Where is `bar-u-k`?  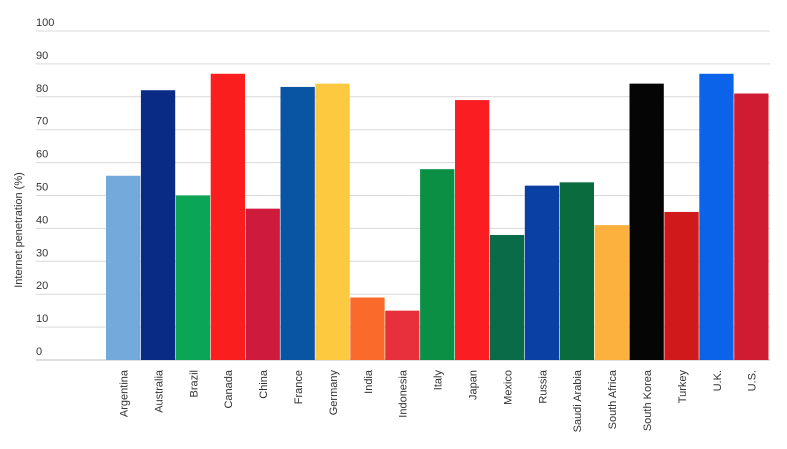
bar-u-k is located at coordinates (716, 217).